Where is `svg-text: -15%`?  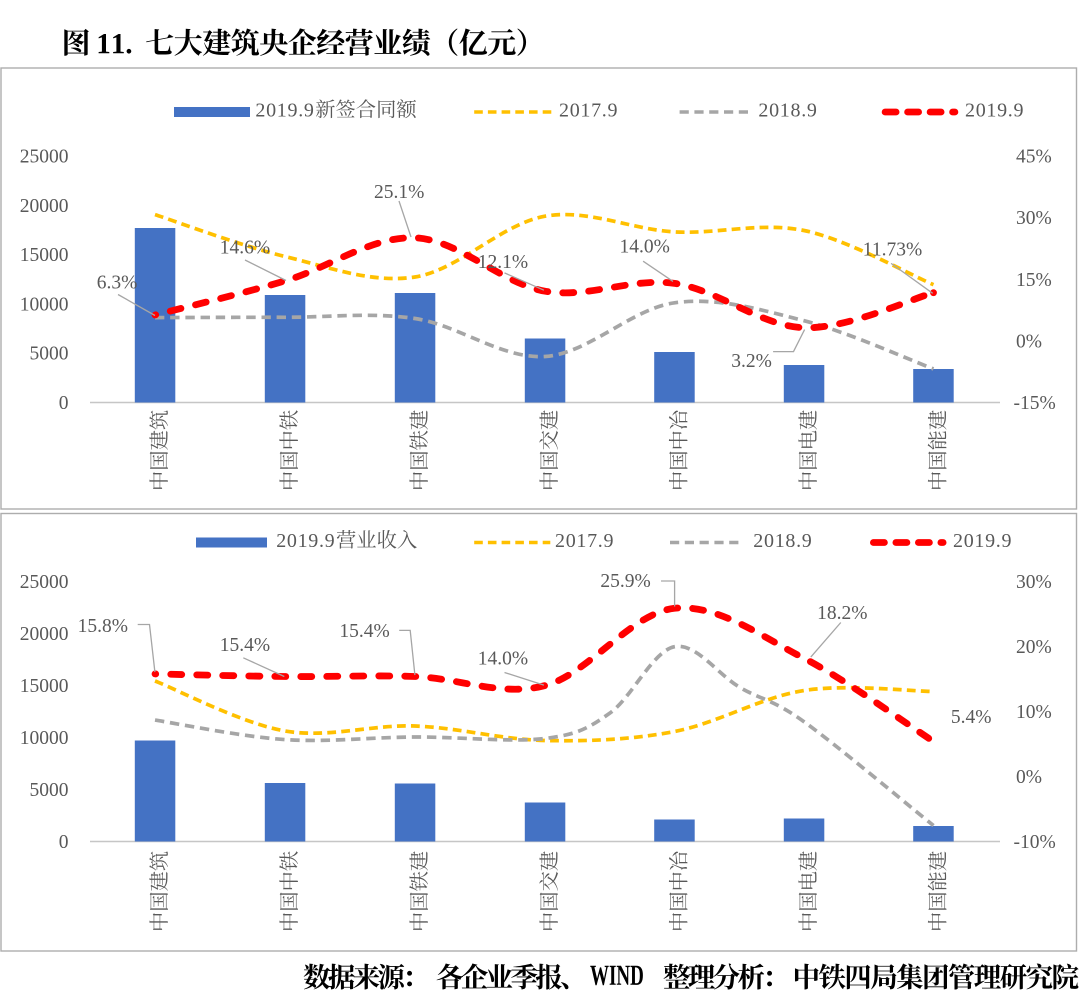
svg-text: -15% is located at coordinates (1035, 403).